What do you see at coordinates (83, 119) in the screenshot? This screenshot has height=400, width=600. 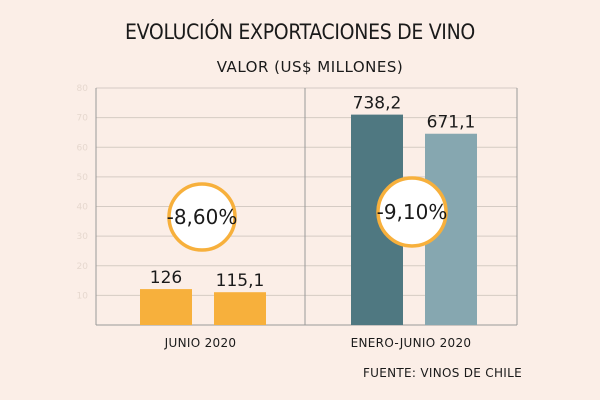 I see `y-tick-label: 70` at bounding box center [83, 119].